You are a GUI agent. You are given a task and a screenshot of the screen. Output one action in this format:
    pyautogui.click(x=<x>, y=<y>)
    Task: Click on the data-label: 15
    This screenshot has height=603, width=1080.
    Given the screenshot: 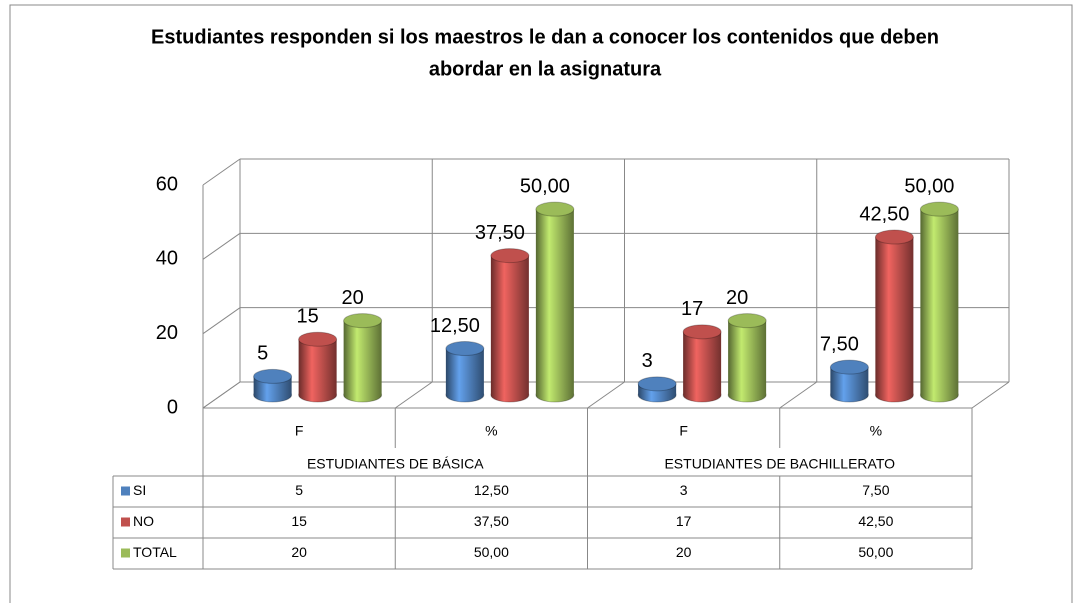 What is the action you would take?
    pyautogui.click(x=308, y=317)
    